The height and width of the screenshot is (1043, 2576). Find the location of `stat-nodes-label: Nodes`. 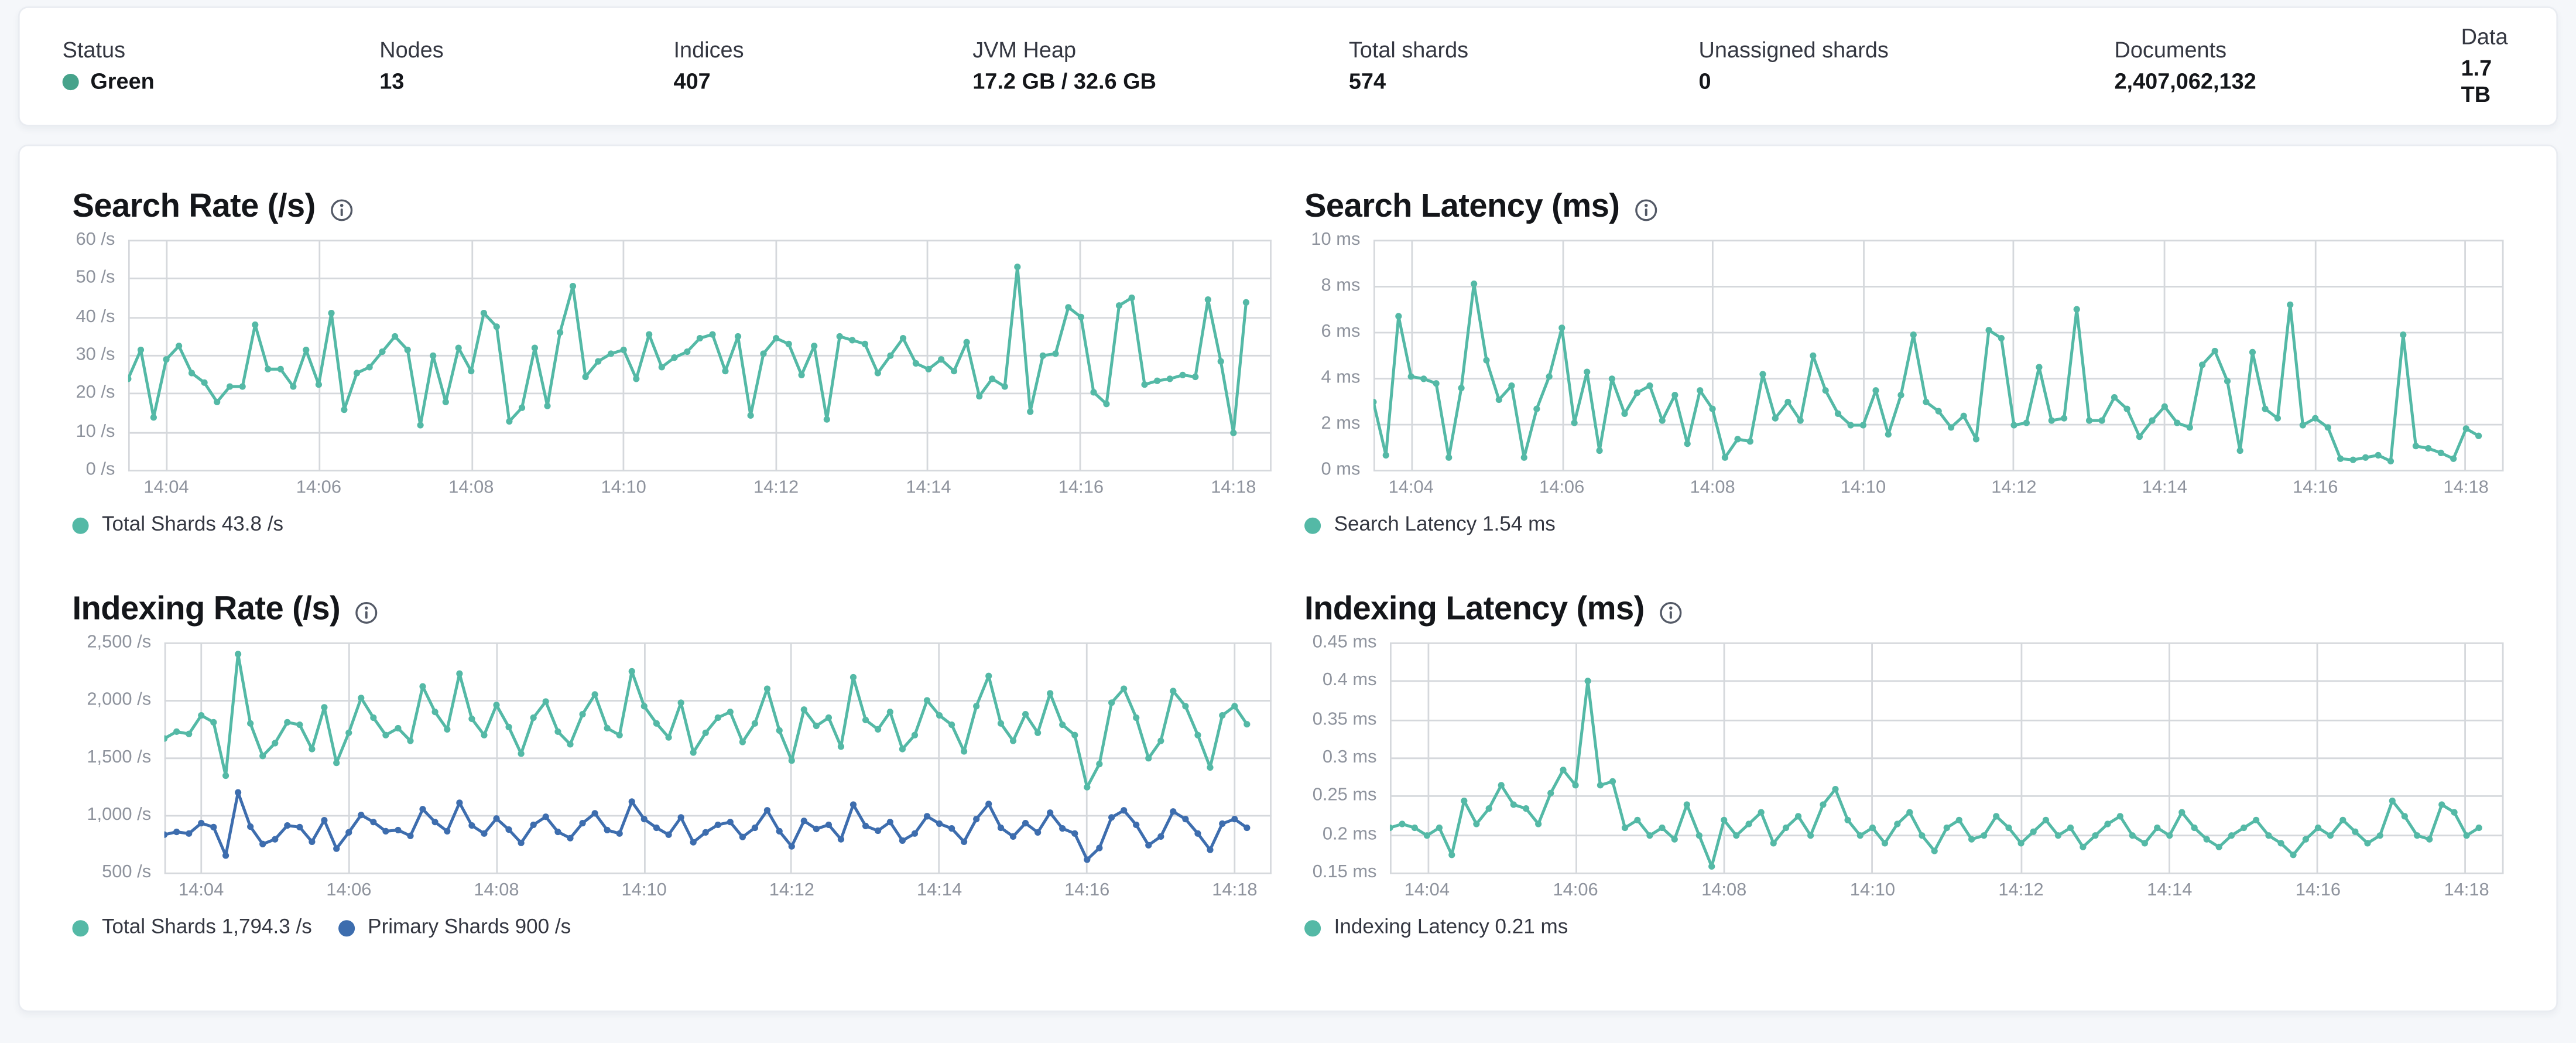

stat-nodes-label: Nodes is located at coordinates (411, 50).